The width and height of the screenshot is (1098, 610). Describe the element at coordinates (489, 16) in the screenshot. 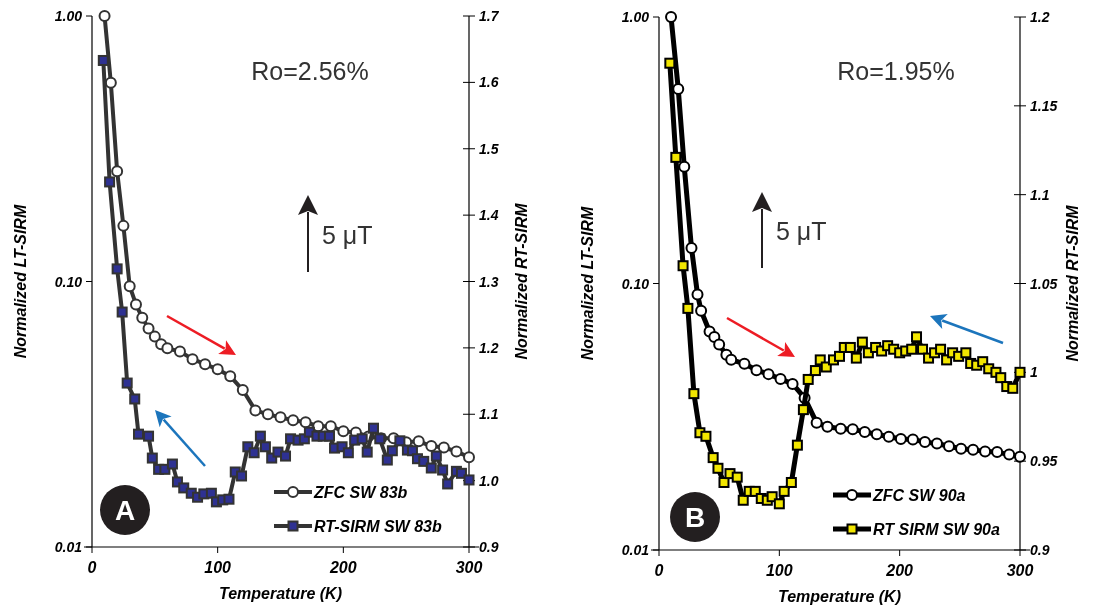

I see `y2-tick-label: 1.7` at that location.